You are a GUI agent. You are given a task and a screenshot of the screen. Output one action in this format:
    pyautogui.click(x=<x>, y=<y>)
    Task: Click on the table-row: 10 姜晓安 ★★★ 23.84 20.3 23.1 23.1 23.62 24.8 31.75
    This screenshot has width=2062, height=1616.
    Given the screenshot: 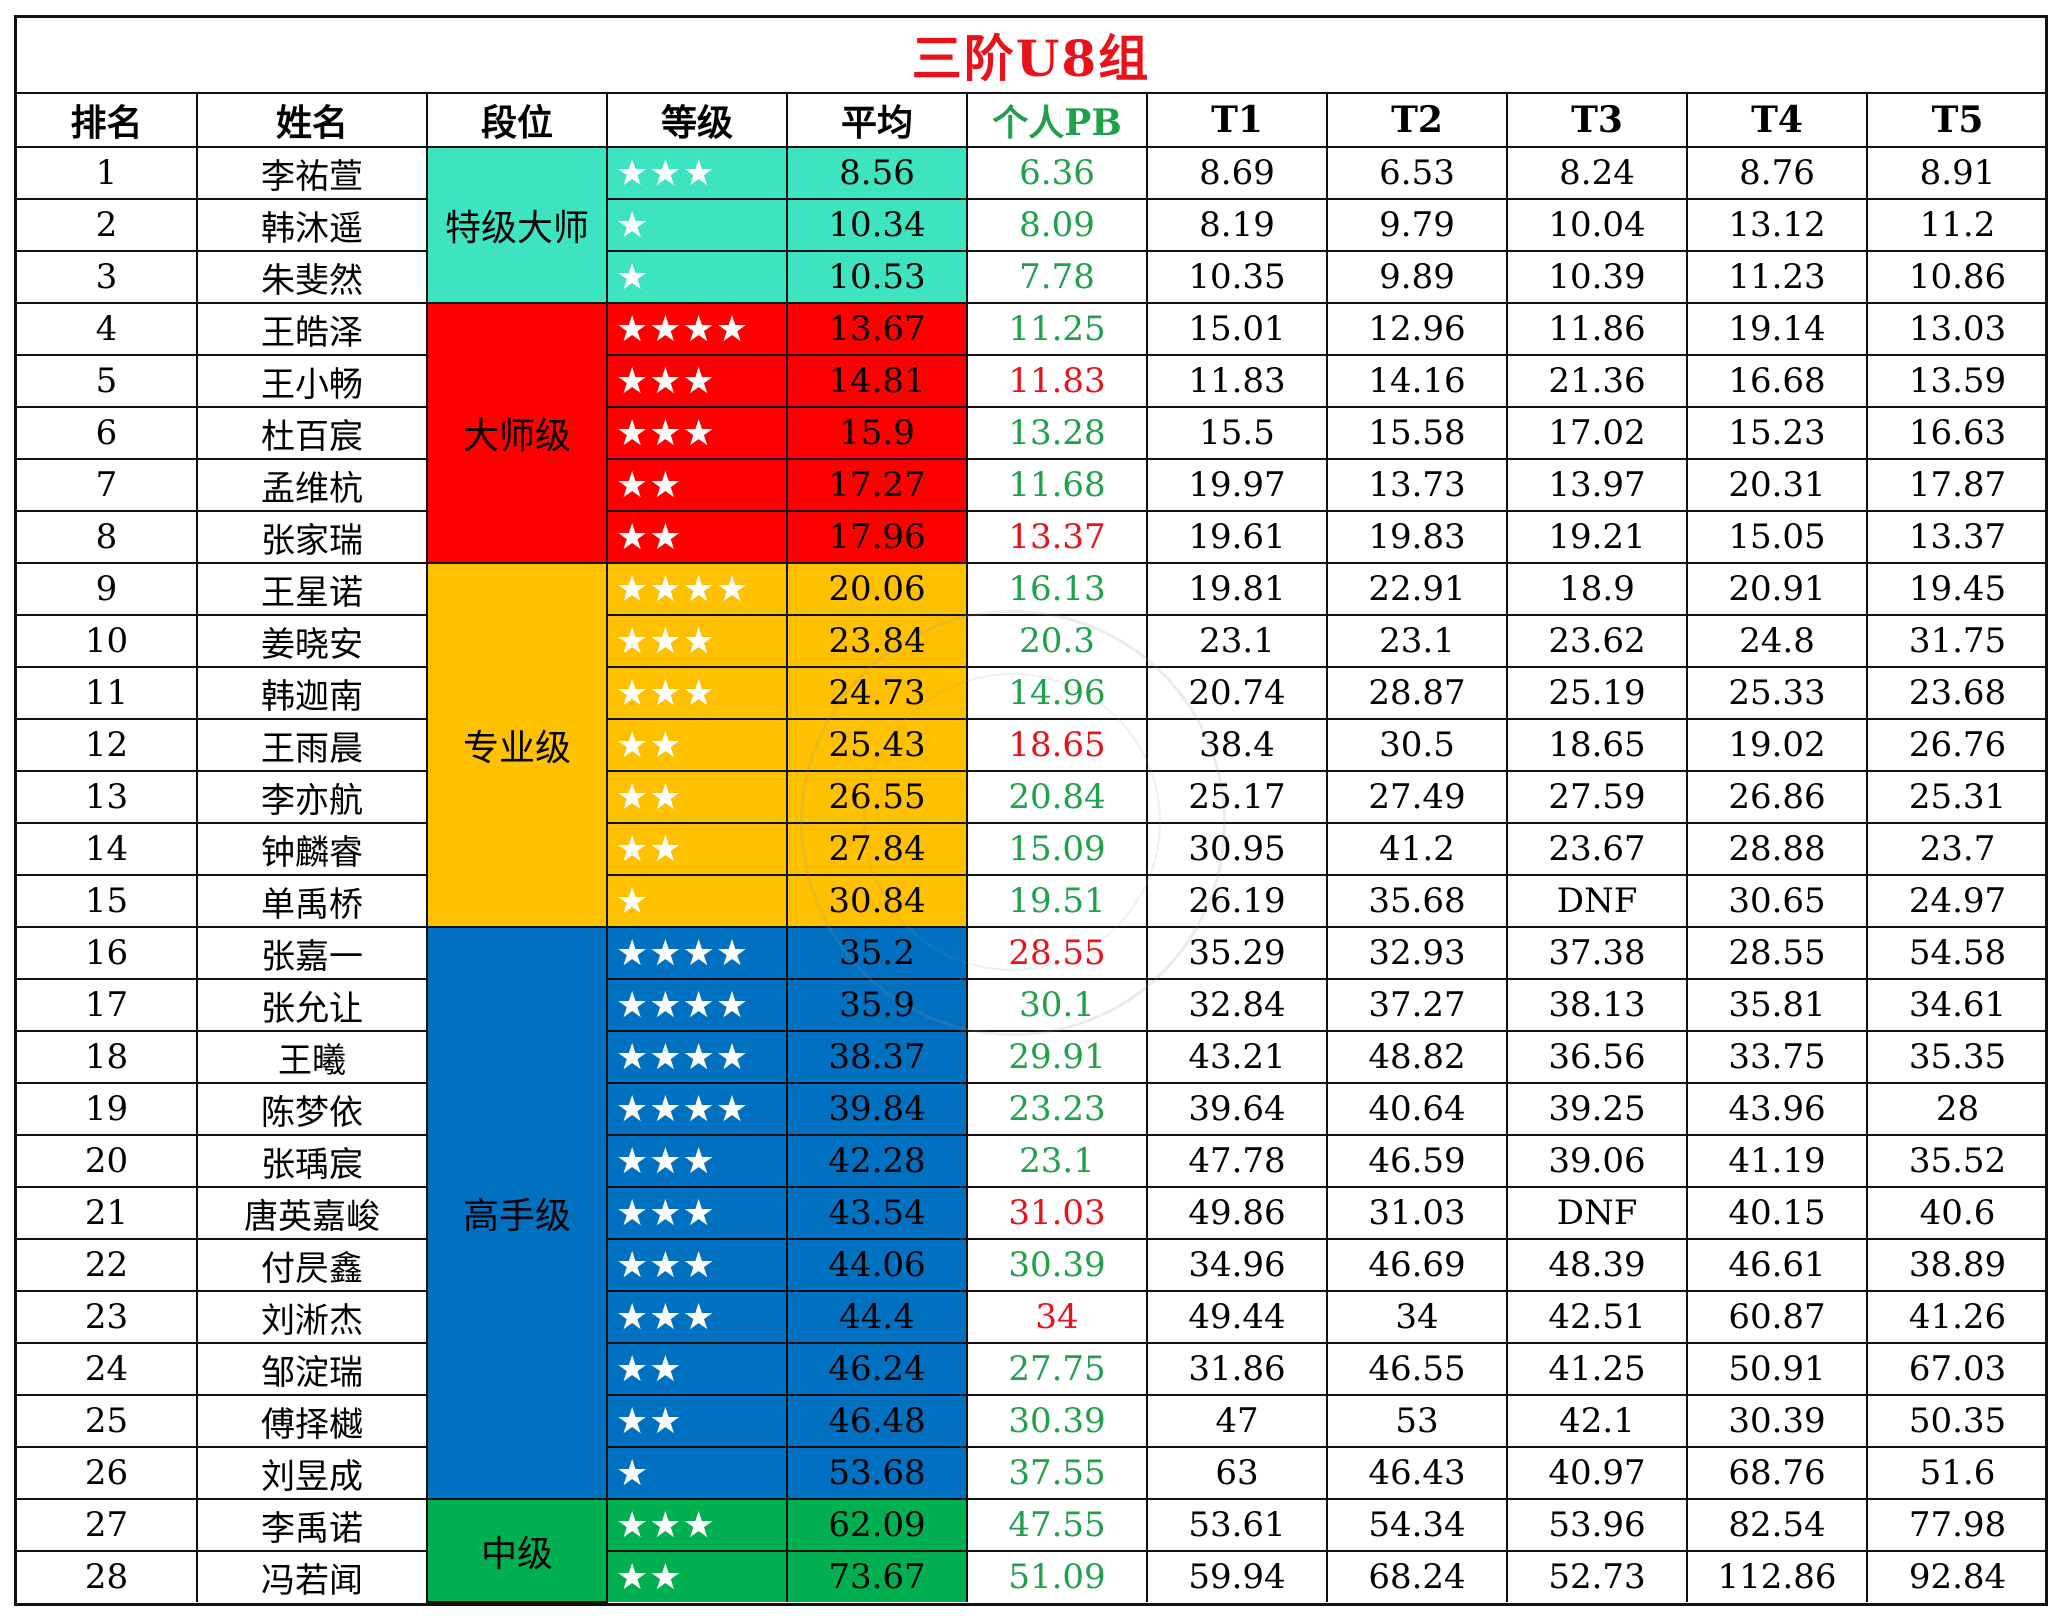 What is the action you would take?
    pyautogui.click(x=1032, y=641)
    